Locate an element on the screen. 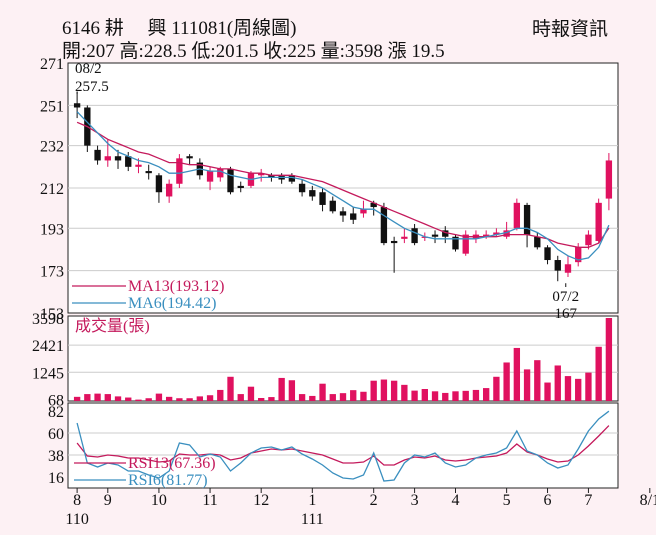 Image resolution: width=656 pixels, height=535 pixels. open-value: 207 is located at coordinates (100, 51).